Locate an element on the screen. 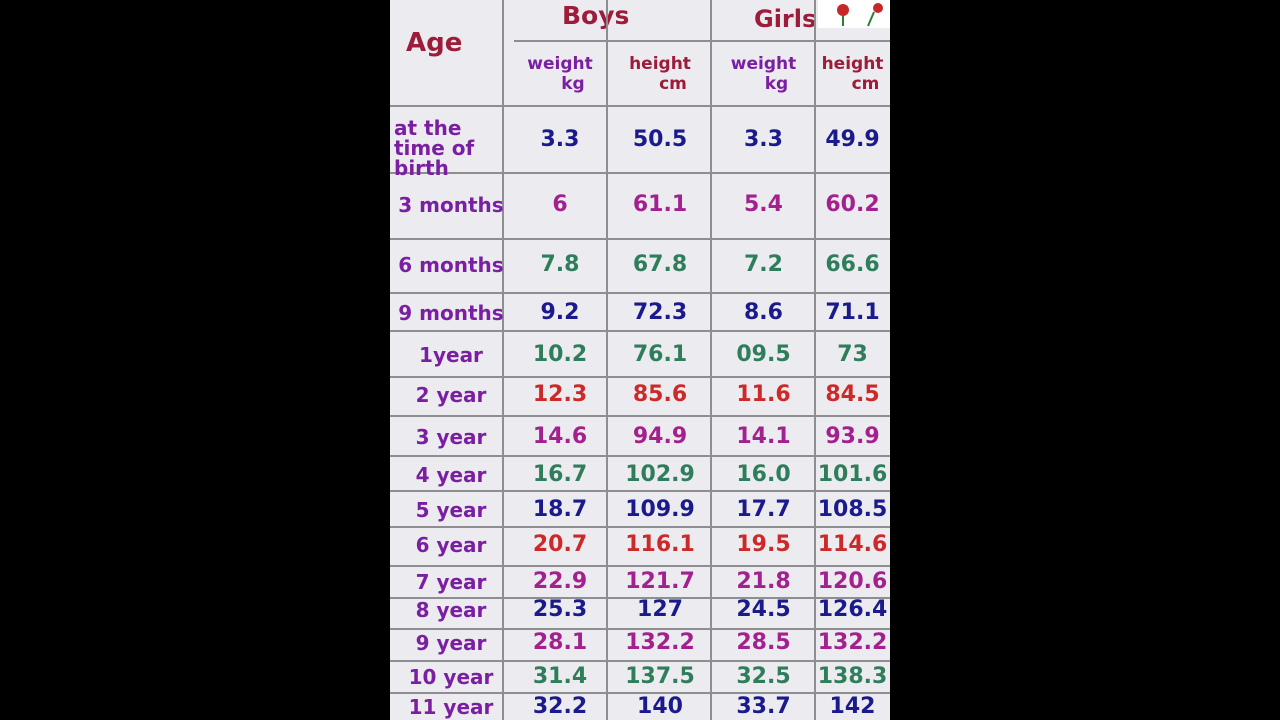 The image size is (1280, 720). age-label: 11 year is located at coordinates (451, 707).